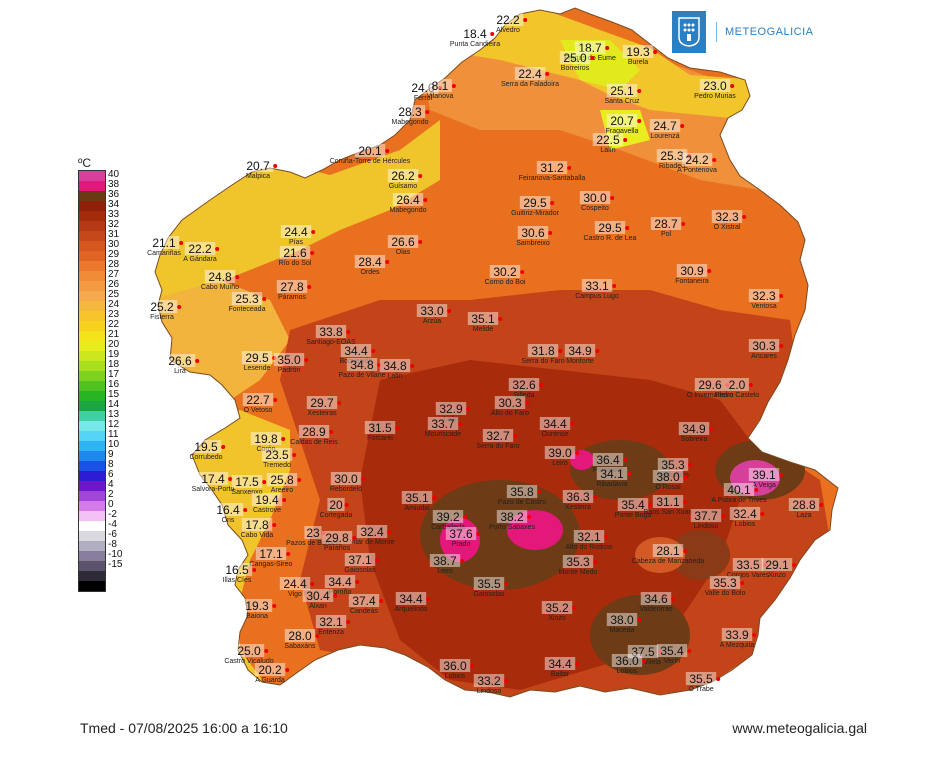  I want to click on station-marker: 34.4Boqueixón, so click(357, 354).